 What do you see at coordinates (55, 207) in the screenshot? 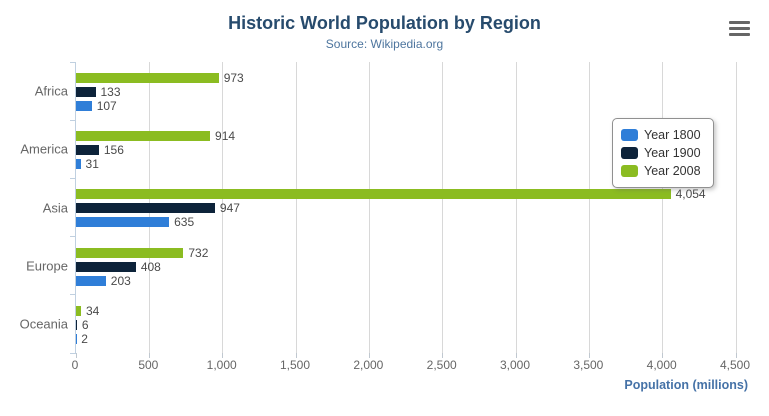
I see `category-label-asia: Asia` at bounding box center [55, 207].